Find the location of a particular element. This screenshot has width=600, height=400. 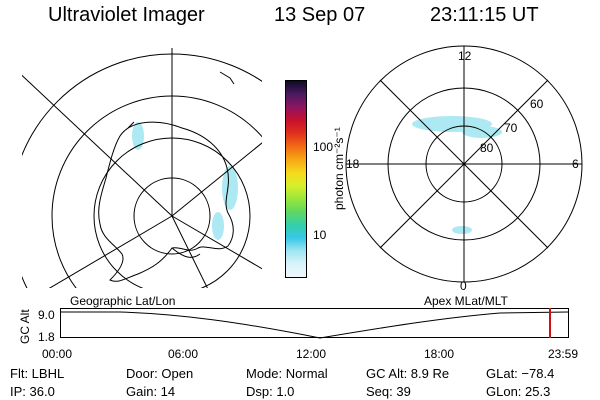

altitude-plot is located at coordinates (314, 323).